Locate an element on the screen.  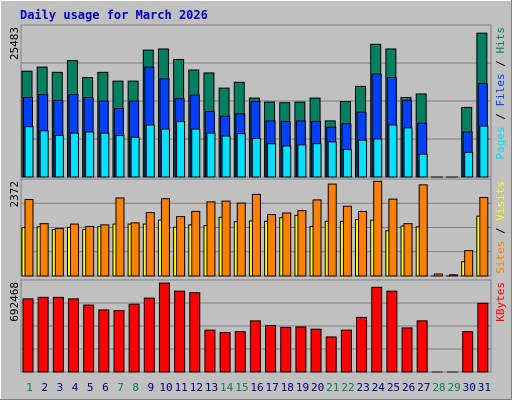
x-tick-label-26: 26 is located at coordinates (408, 387).